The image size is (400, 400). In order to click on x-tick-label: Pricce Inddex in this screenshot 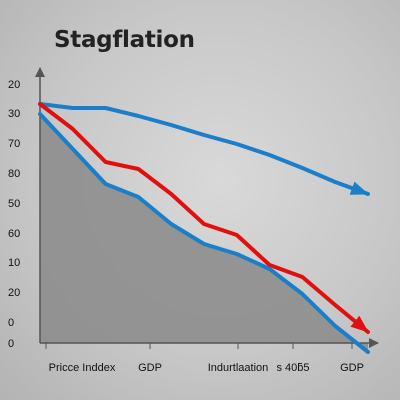, I will do `click(82, 368)`.